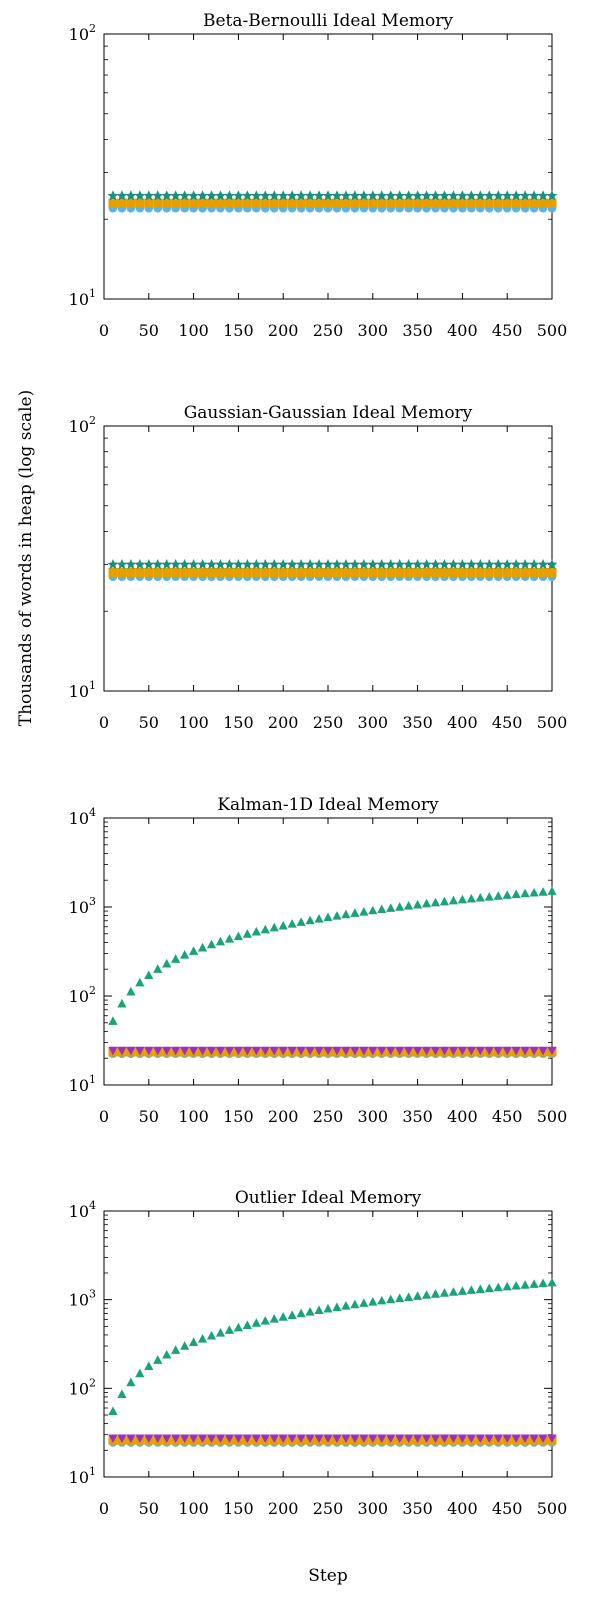 The height and width of the screenshot is (1610, 595). I want to click on x-tick-label-1-2: 100, so click(193, 722).